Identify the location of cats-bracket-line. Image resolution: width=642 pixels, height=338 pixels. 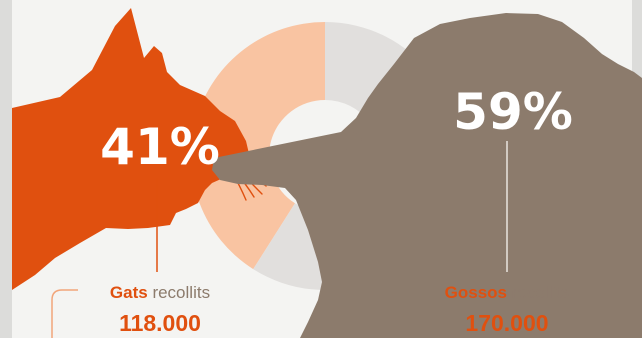
(64, 313).